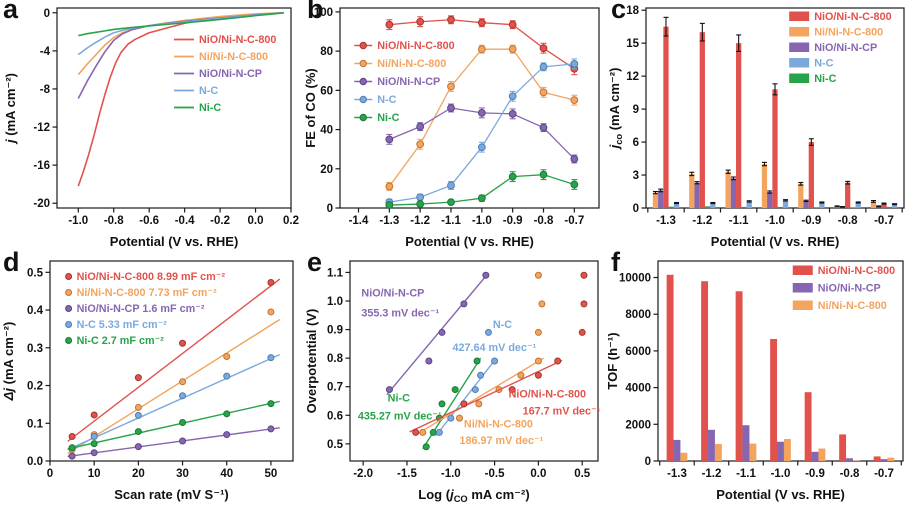 The image size is (911, 505). What do you see at coordinates (45, 52) in the screenshot?
I see `svg-text: -4` at bounding box center [45, 52].